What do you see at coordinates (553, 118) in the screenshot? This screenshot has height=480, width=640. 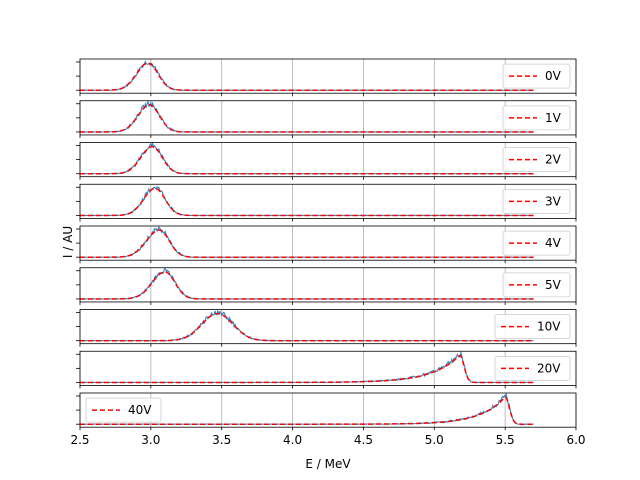 I see `legend-label: 1V` at bounding box center [553, 118].